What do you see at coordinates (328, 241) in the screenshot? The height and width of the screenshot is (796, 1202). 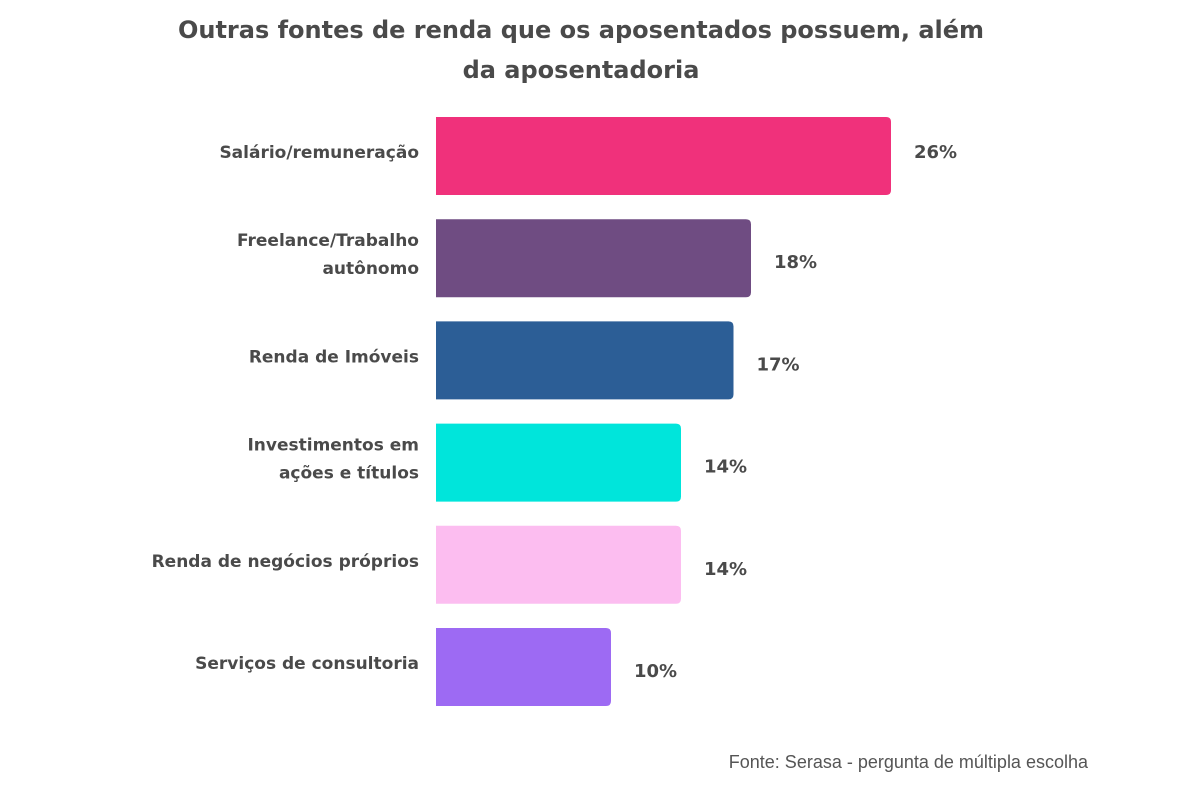 I see `category-label: Freelance/Trabalho` at bounding box center [328, 241].